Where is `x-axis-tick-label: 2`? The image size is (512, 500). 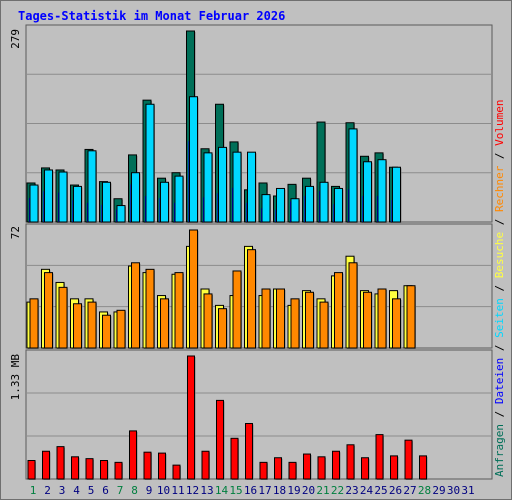 x-axis-tick-label: 2 is located at coordinates (47, 490).